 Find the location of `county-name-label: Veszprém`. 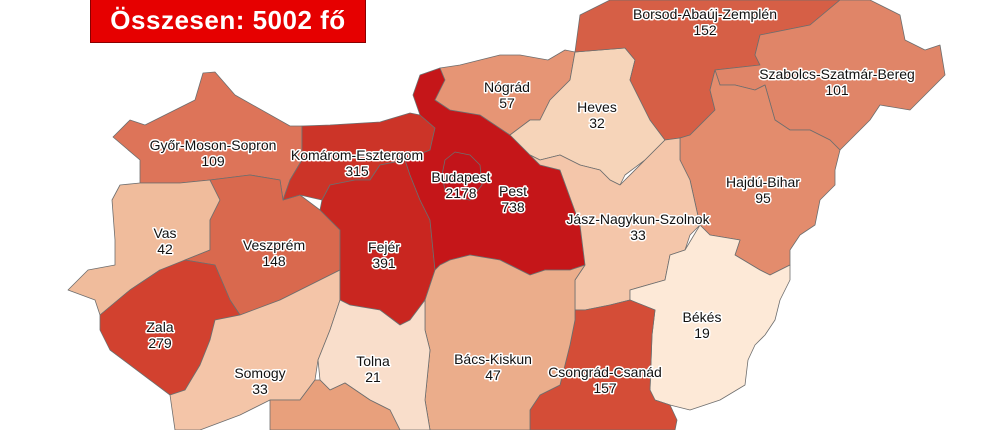

county-name-label: Veszprém is located at coordinates (274, 245).